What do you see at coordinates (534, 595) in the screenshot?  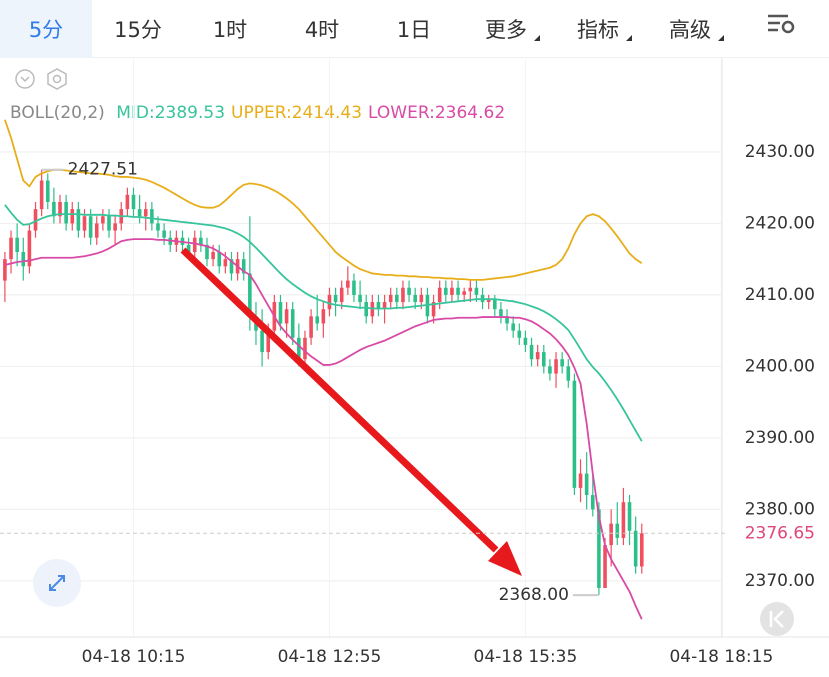 I see `min-label: 2368.00` at bounding box center [534, 595].